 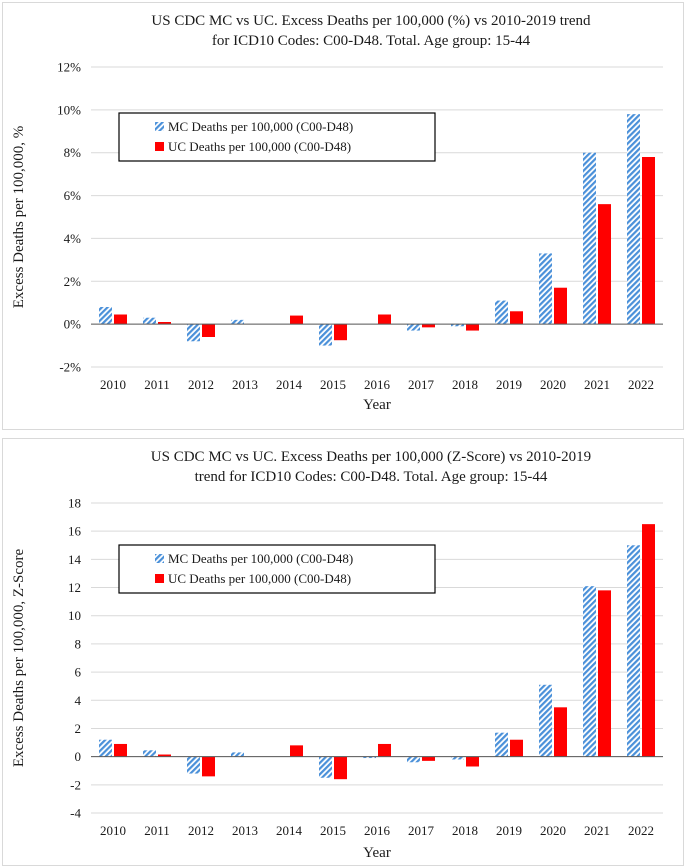 What do you see at coordinates (78, 700) in the screenshot?
I see `y-tick-label: 4` at bounding box center [78, 700].